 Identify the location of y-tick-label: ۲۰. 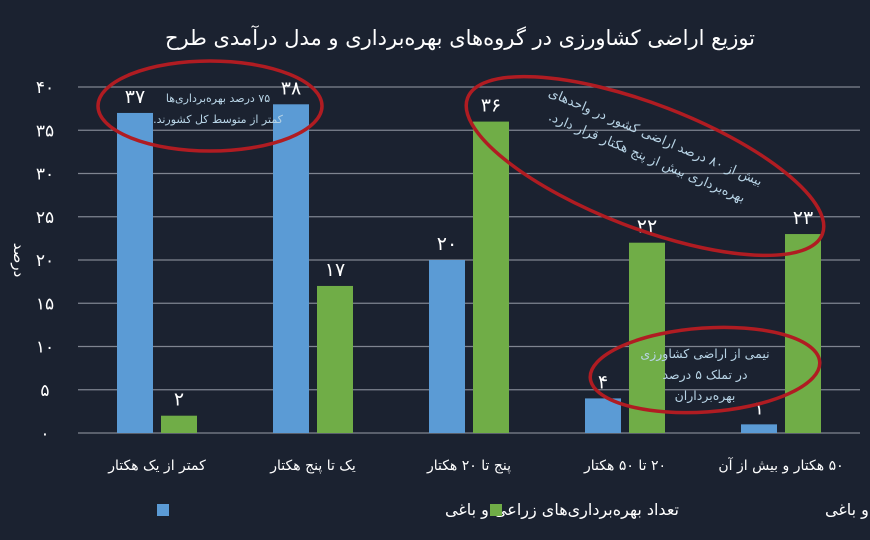
(45, 261).